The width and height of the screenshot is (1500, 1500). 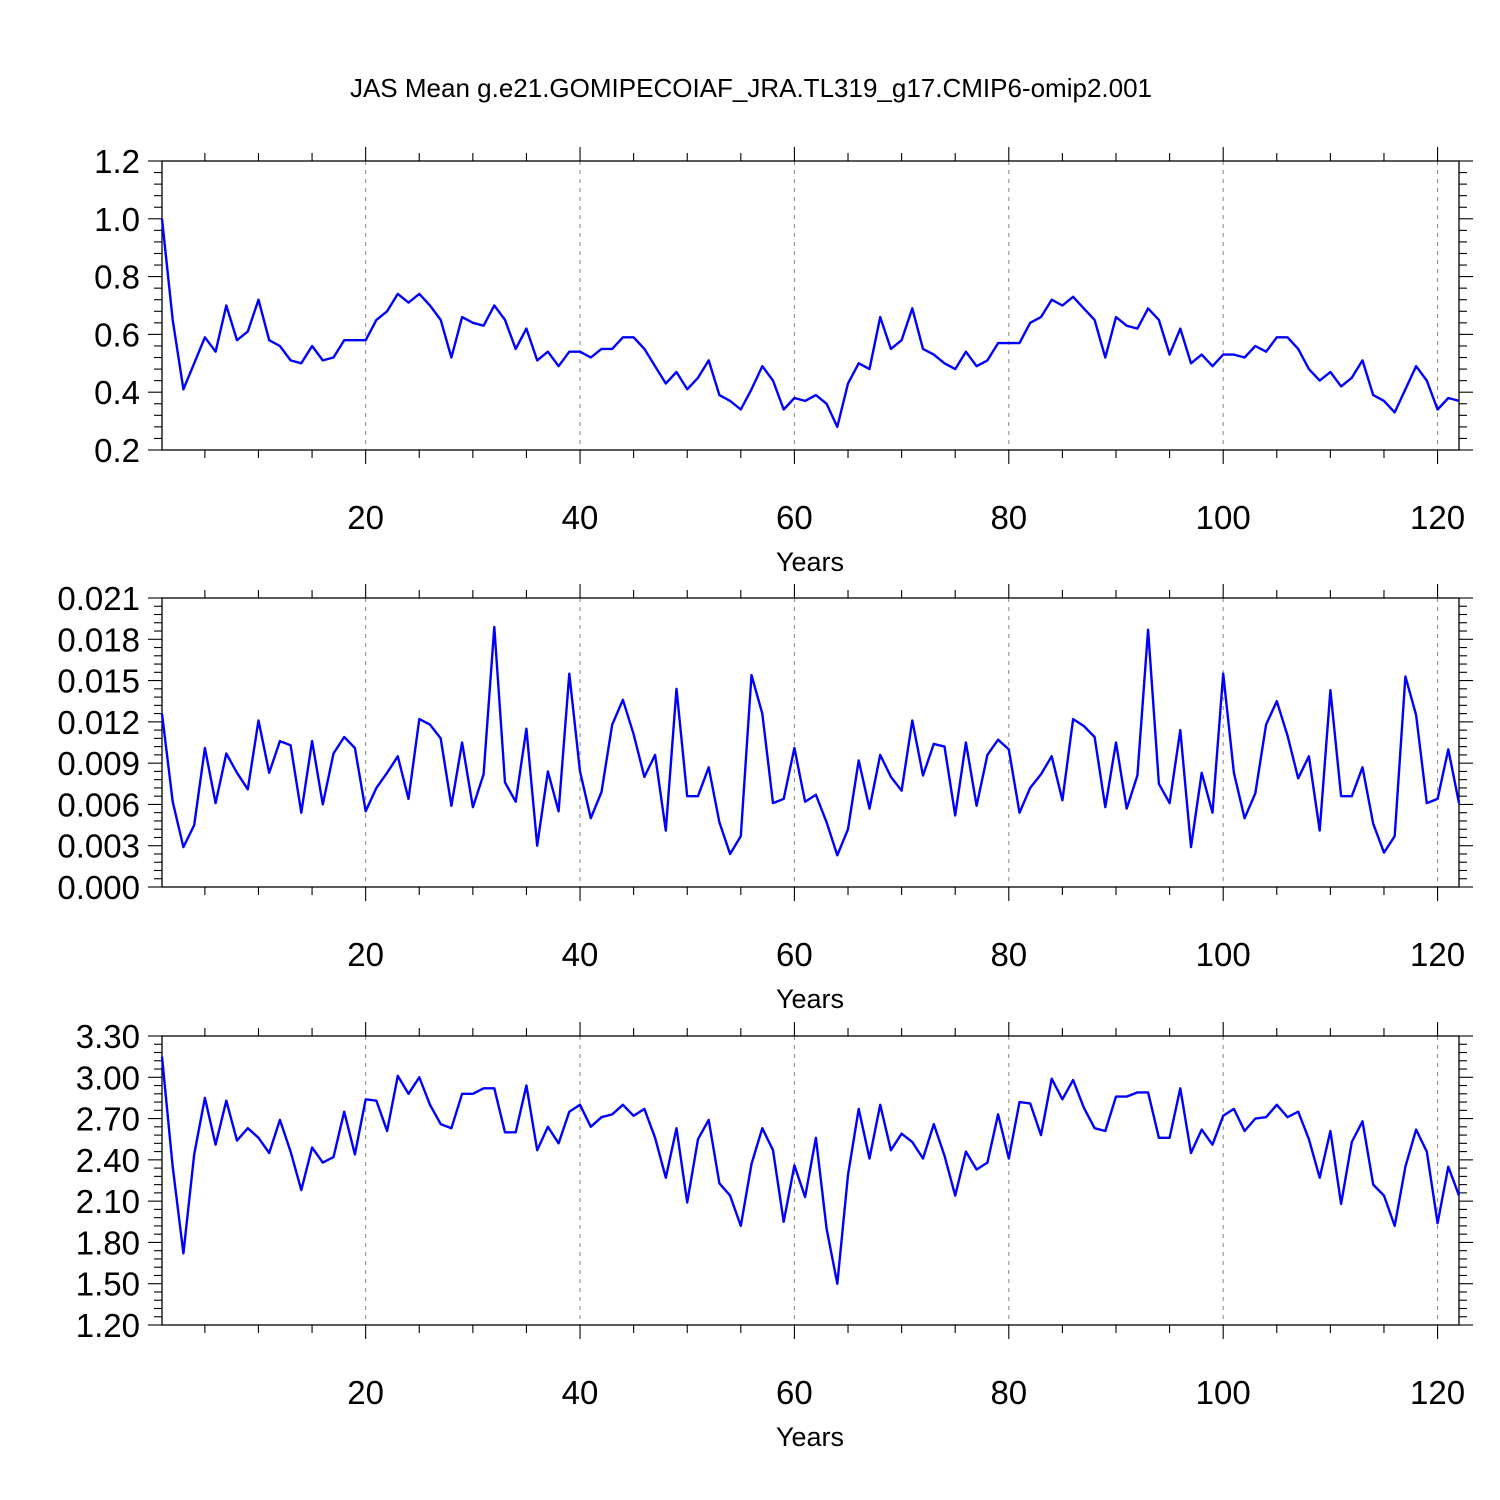 I want to click on y-tick-label: 0.2, so click(x=117, y=450).